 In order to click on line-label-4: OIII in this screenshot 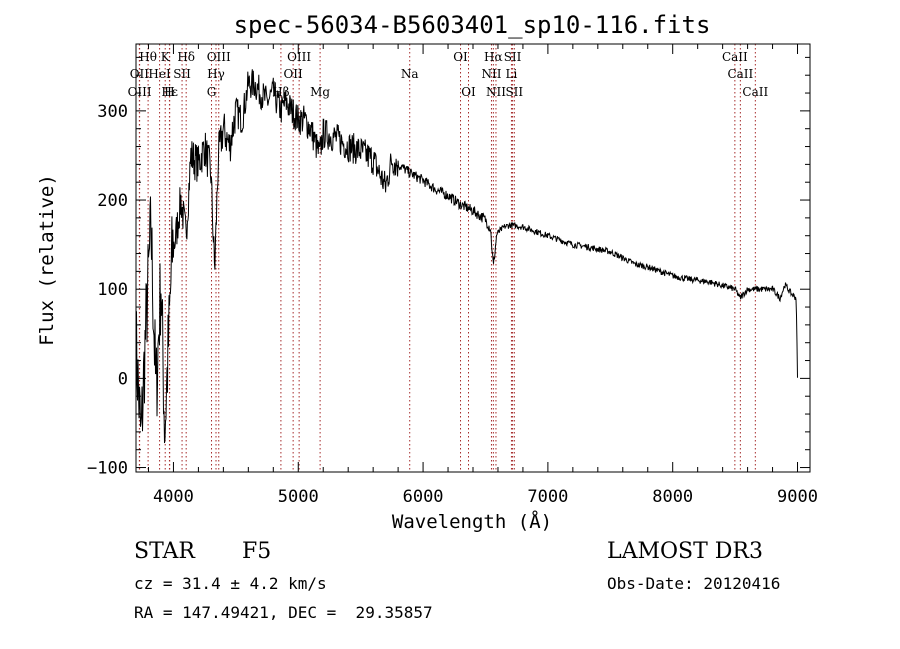, I will do `click(299, 57)`.